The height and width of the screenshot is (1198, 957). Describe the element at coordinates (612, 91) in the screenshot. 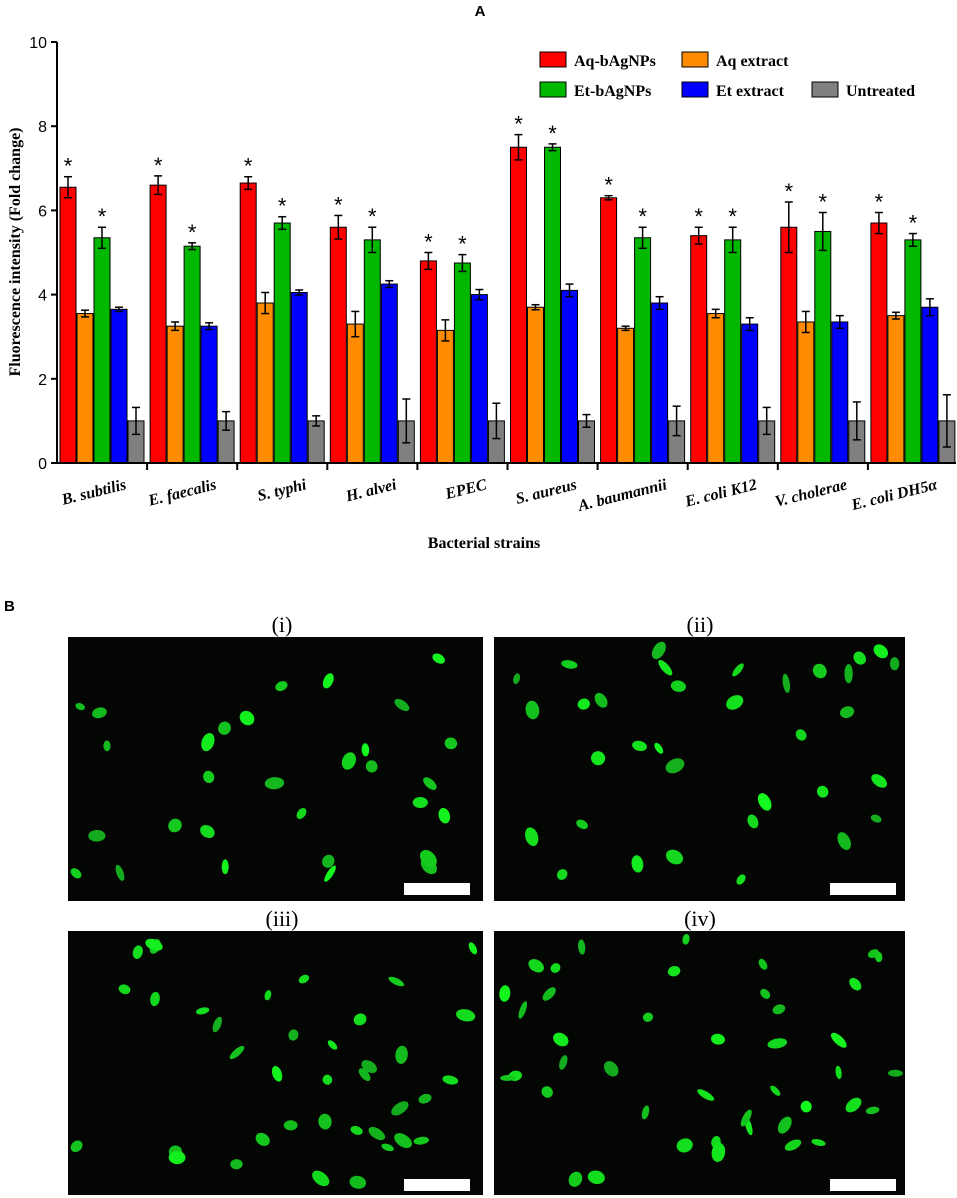

I see `legend-label: Et-bAgNPs` at that location.